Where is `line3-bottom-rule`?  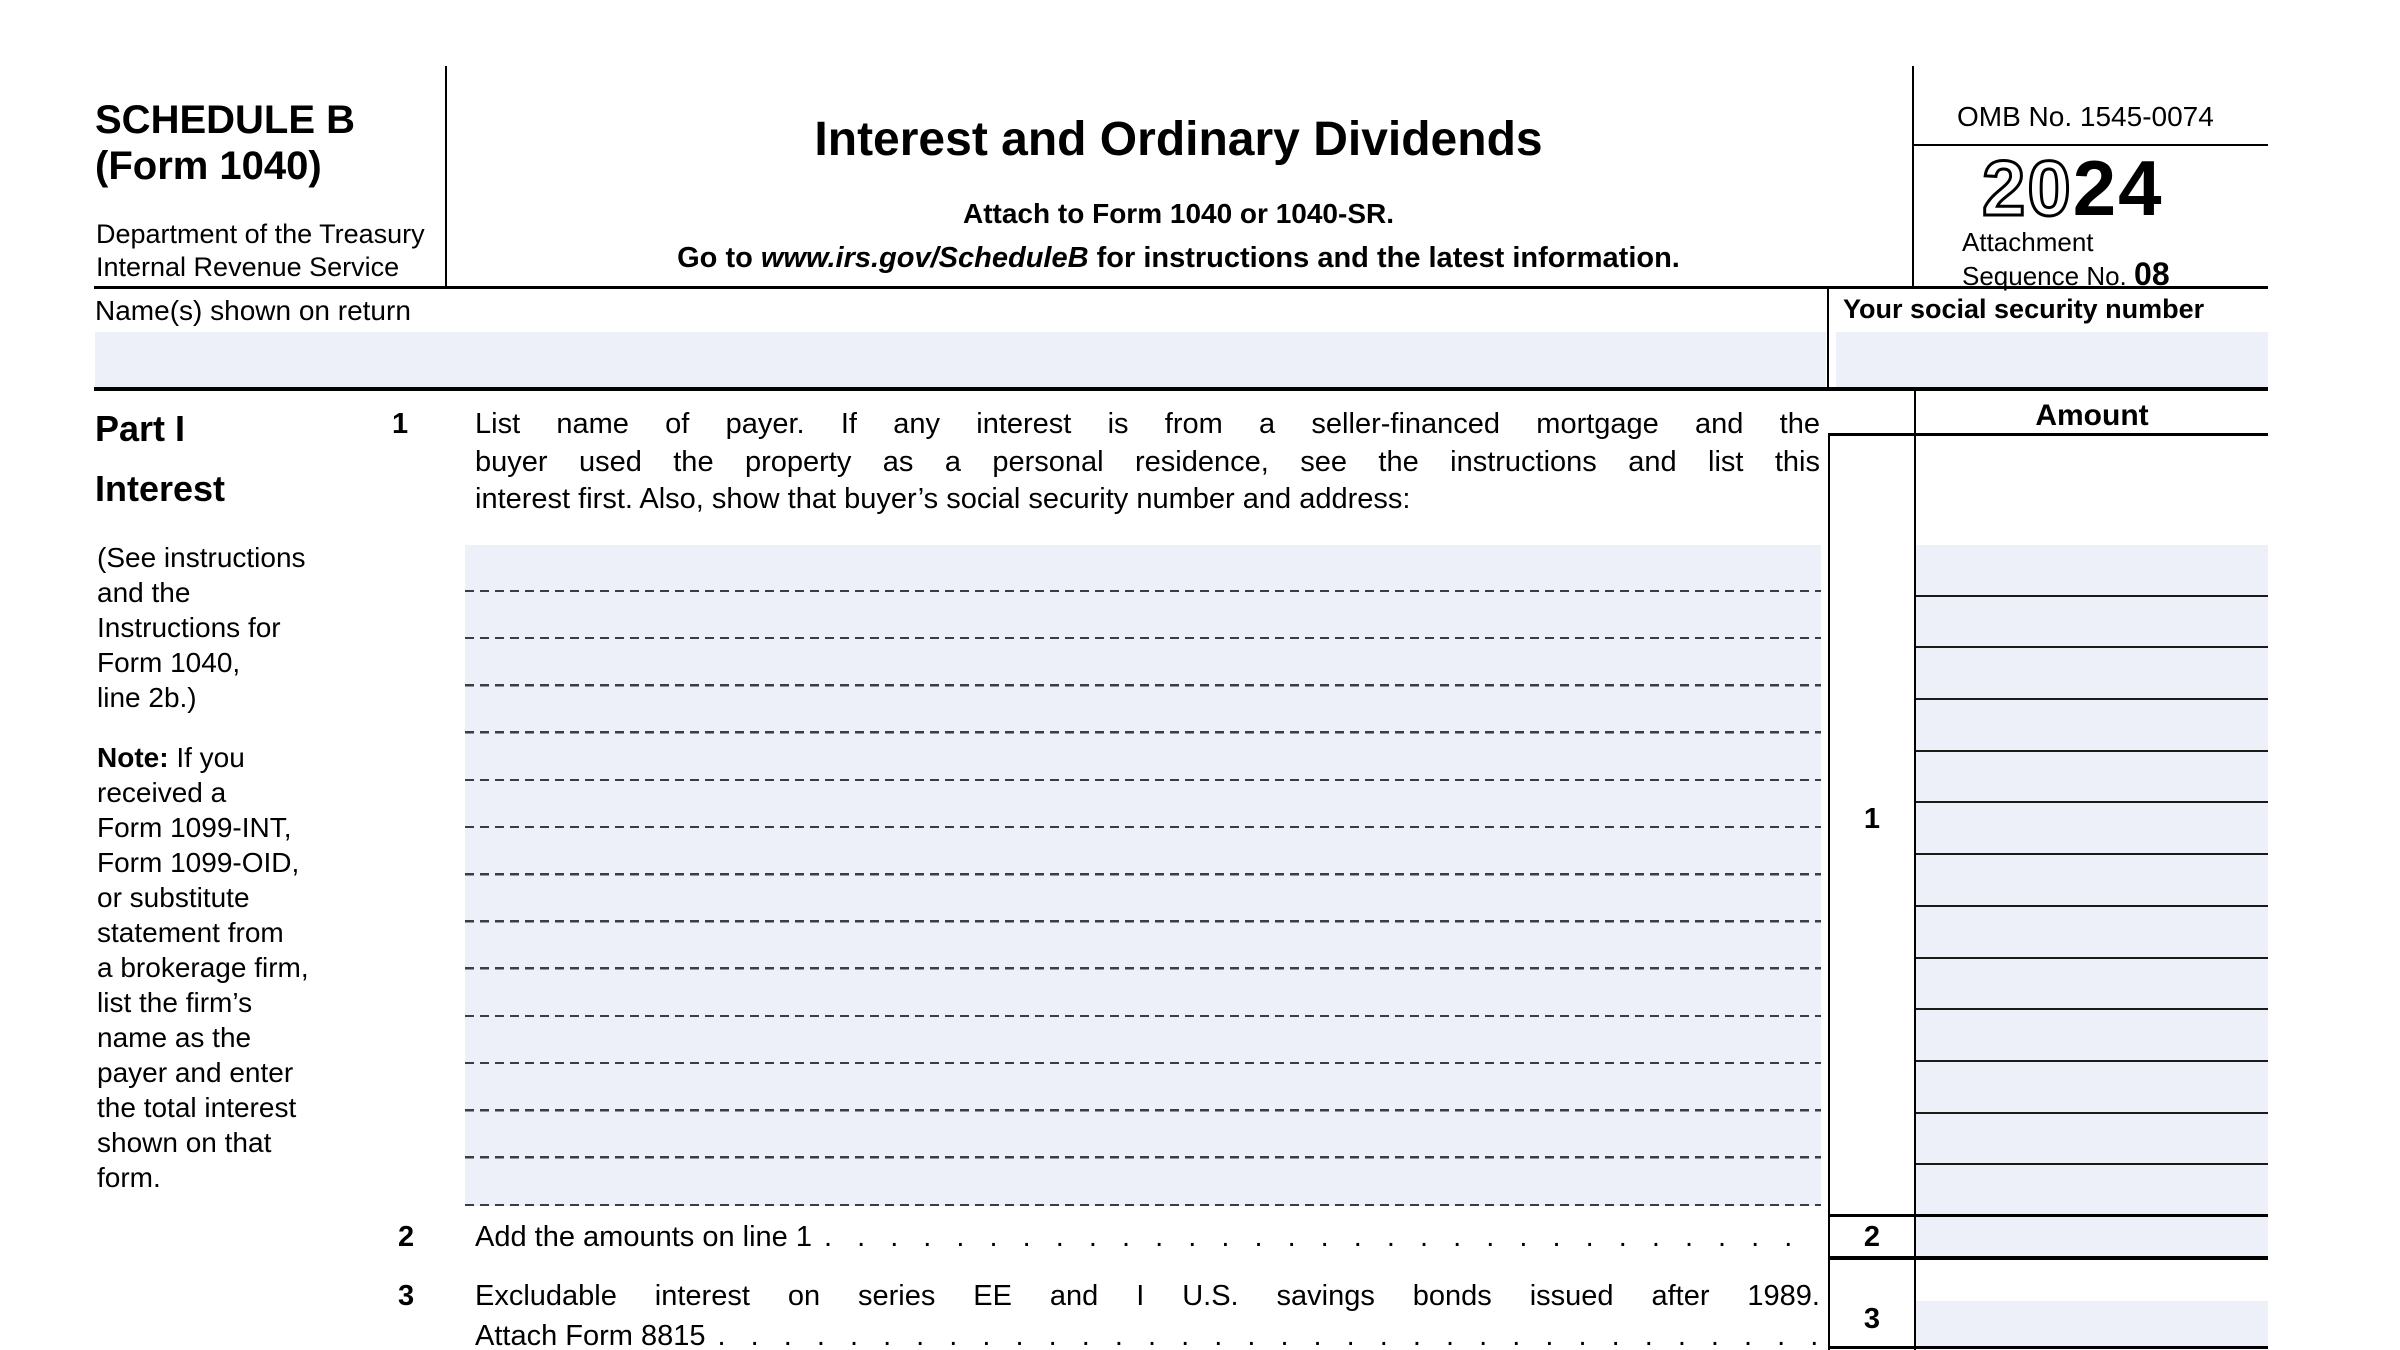 line3-bottom-rule is located at coordinates (2048, 1347).